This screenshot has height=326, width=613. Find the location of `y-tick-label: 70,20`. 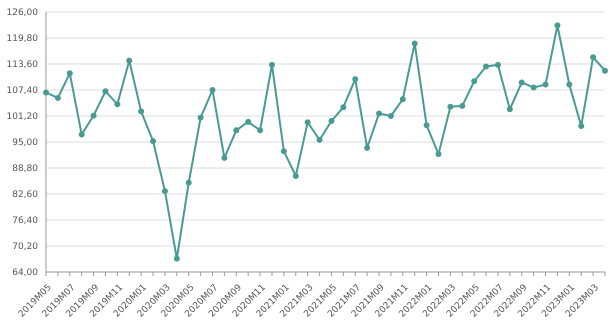

y-tick-label: 70,20 is located at coordinates (25, 247).